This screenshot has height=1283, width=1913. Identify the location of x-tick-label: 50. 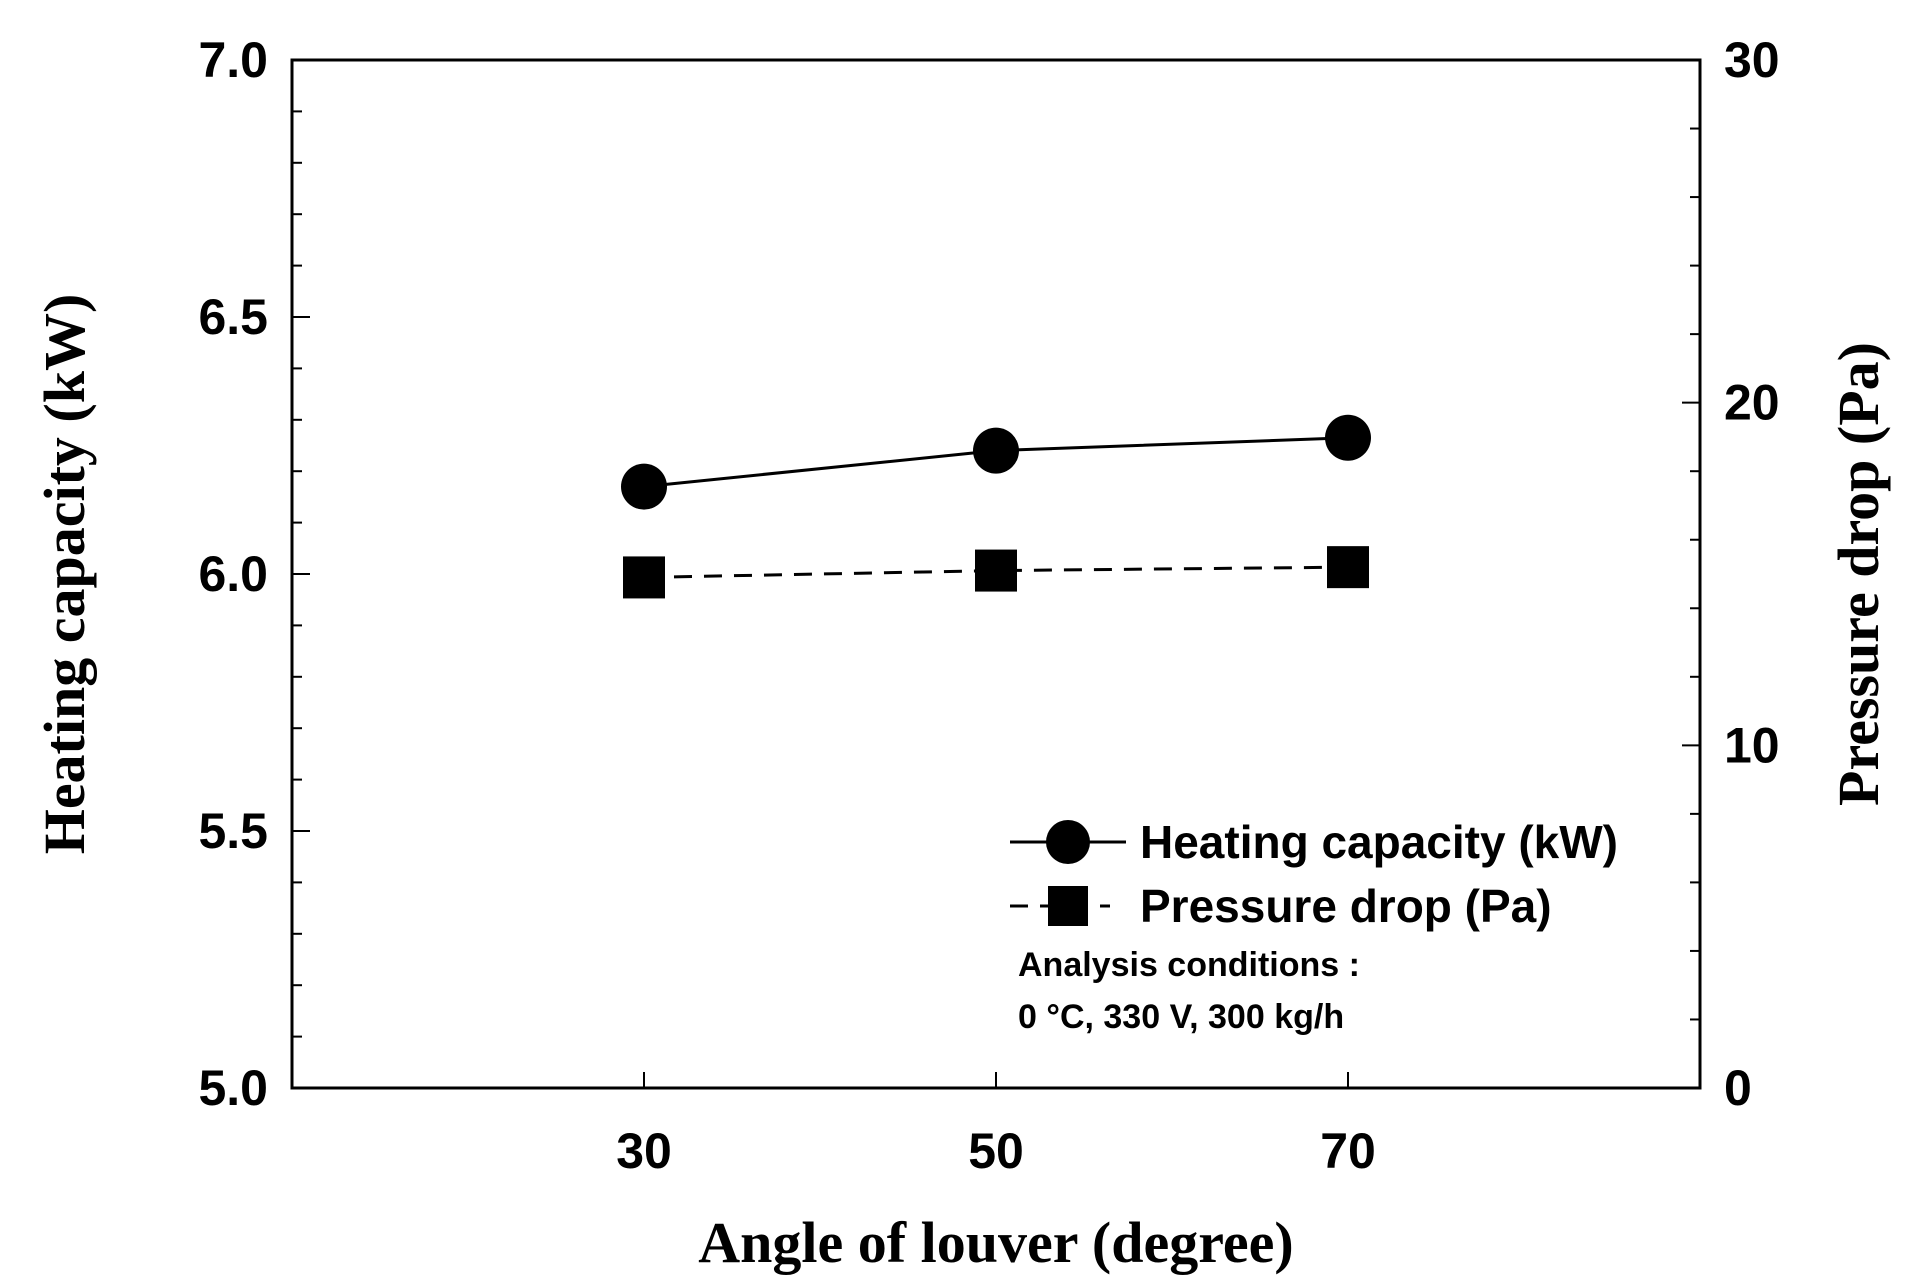
(996, 1151).